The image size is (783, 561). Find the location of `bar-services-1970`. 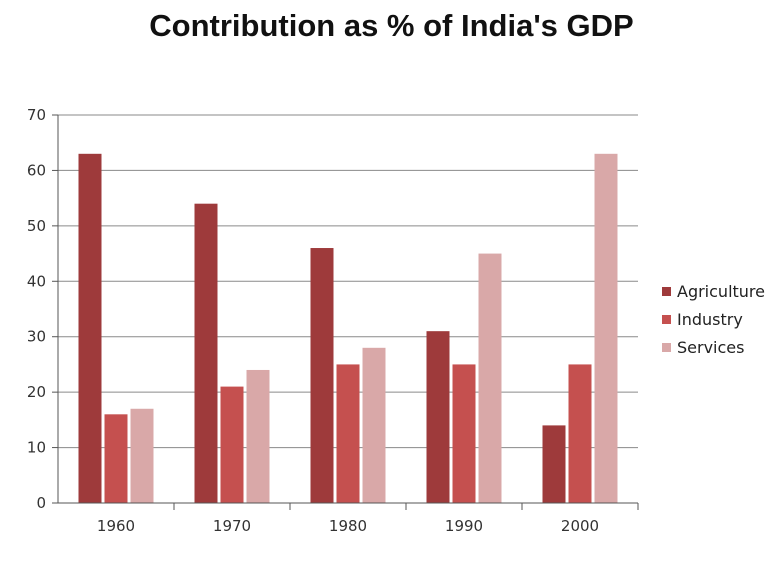

bar-services-1970 is located at coordinates (258, 436).